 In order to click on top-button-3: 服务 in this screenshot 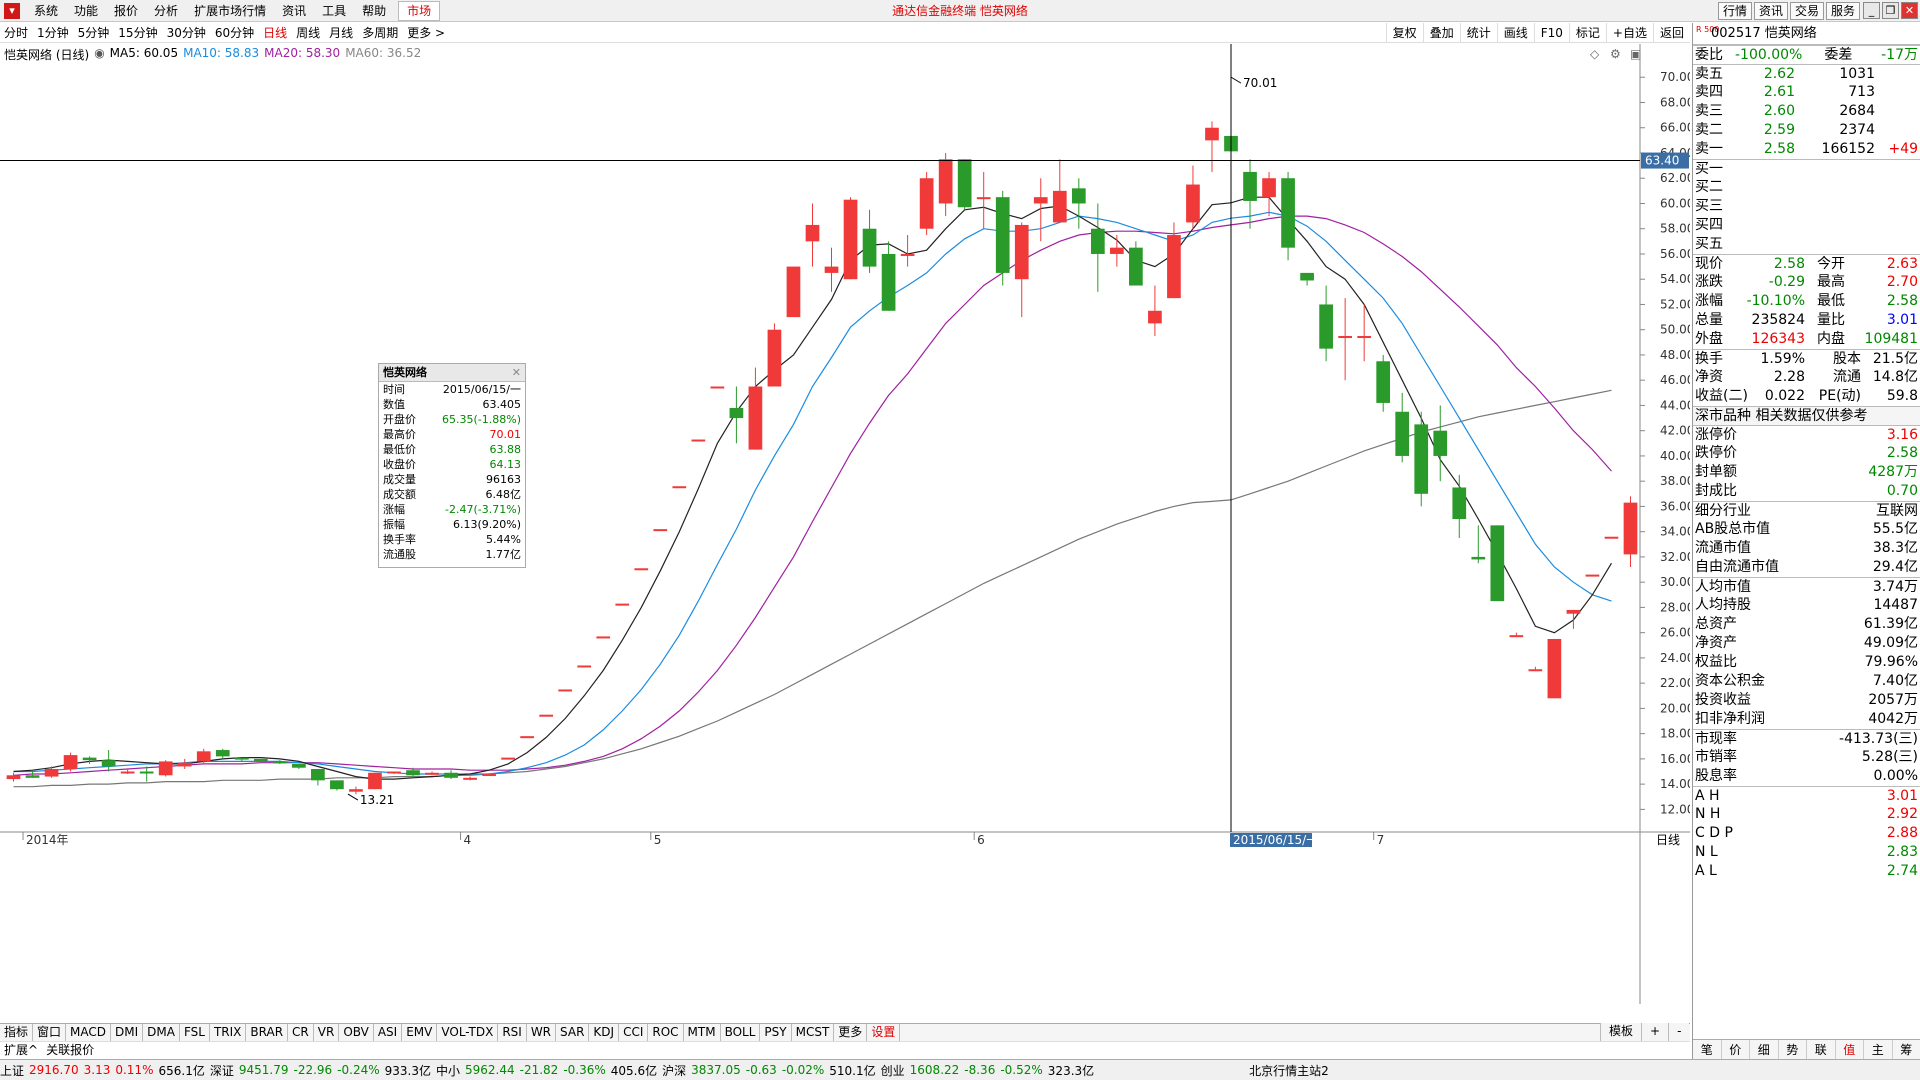, I will do `click(1842, 11)`.